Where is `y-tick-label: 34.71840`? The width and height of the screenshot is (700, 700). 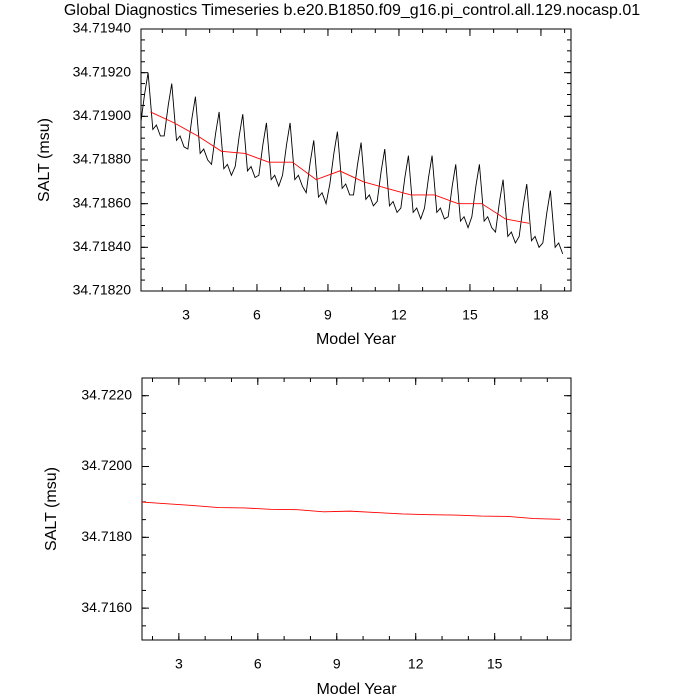
y-tick-label: 34.71840 is located at coordinates (102, 246).